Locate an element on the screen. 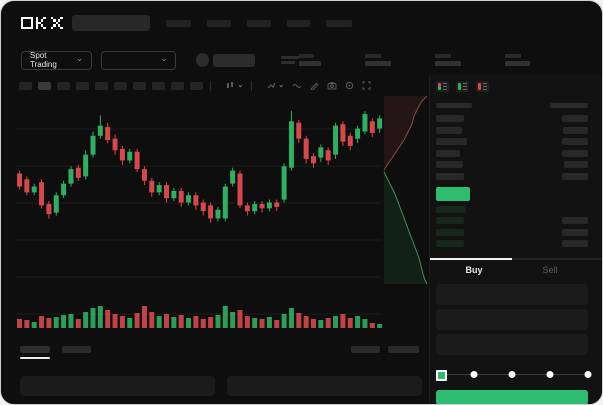 This screenshot has width=603, height=405. bottom-panel-right is located at coordinates (324, 386).